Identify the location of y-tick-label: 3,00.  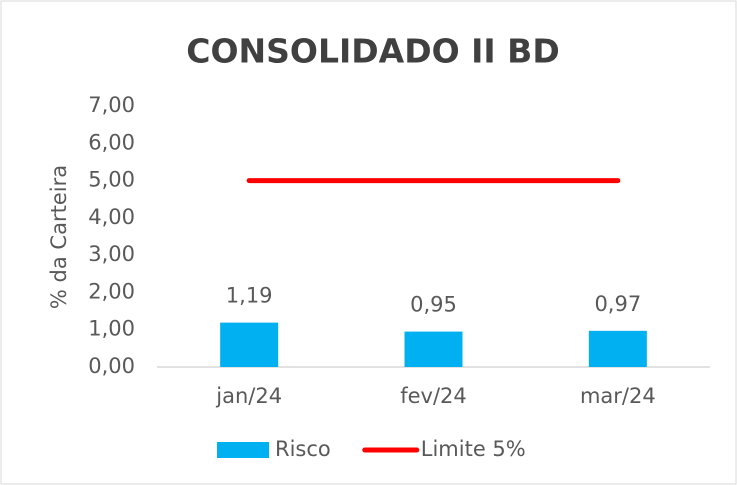
(111, 254).